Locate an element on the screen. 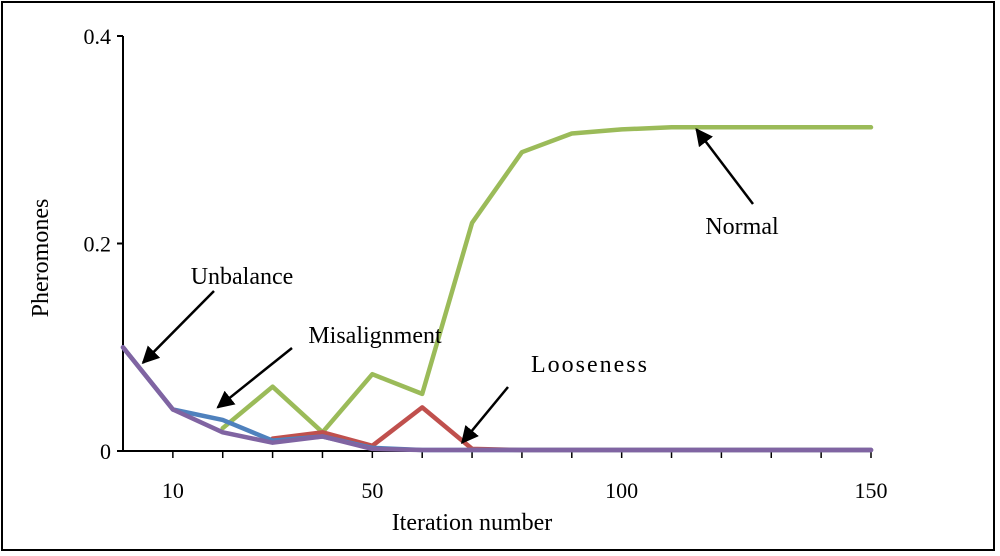  annotation-arrow-normal is located at coordinates (724, 166).